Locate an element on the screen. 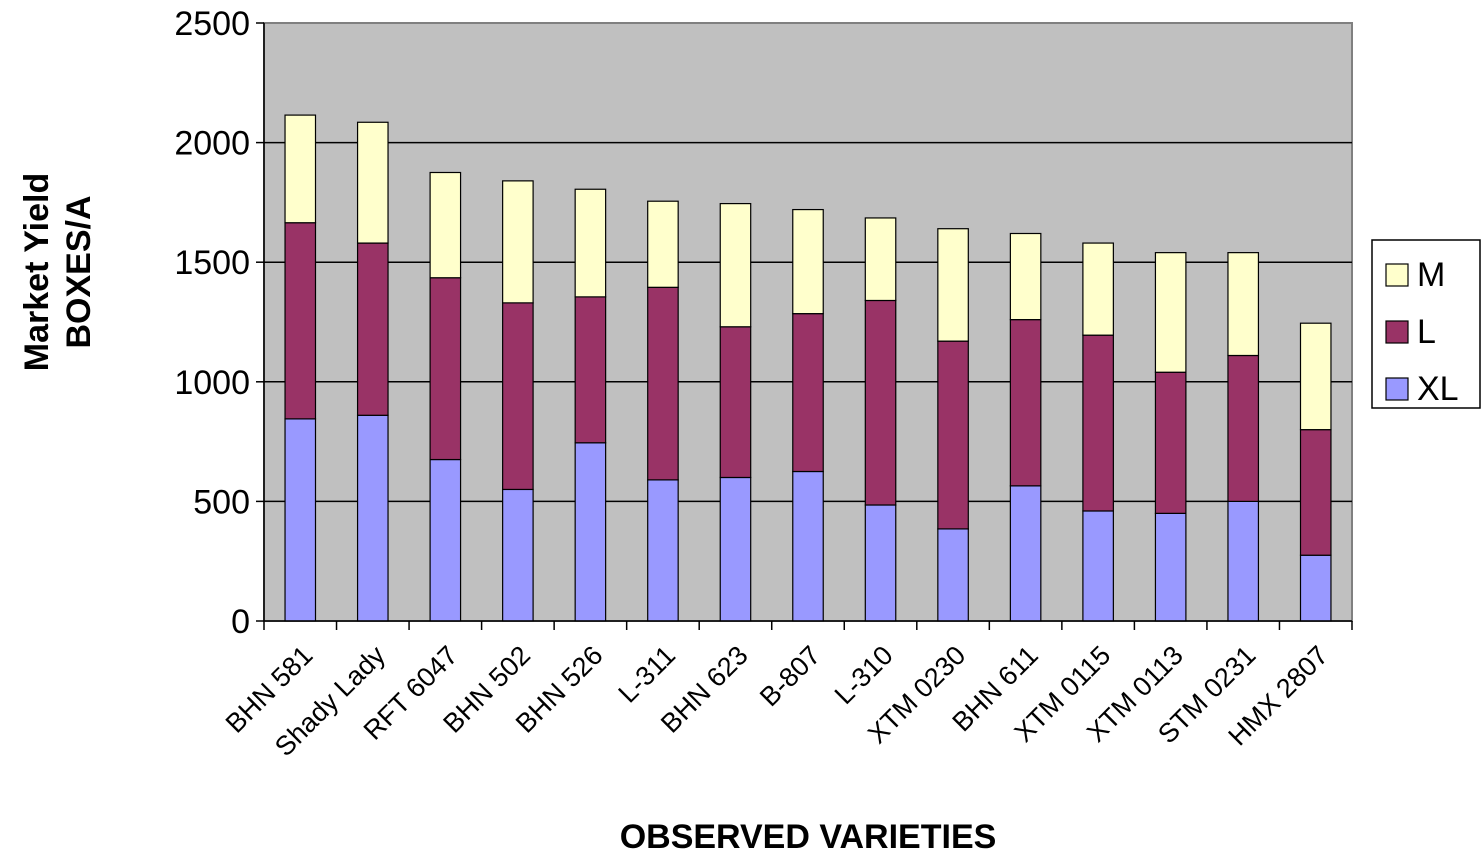 The height and width of the screenshot is (862, 1482). bar-m-shady-lady is located at coordinates (372, 182).